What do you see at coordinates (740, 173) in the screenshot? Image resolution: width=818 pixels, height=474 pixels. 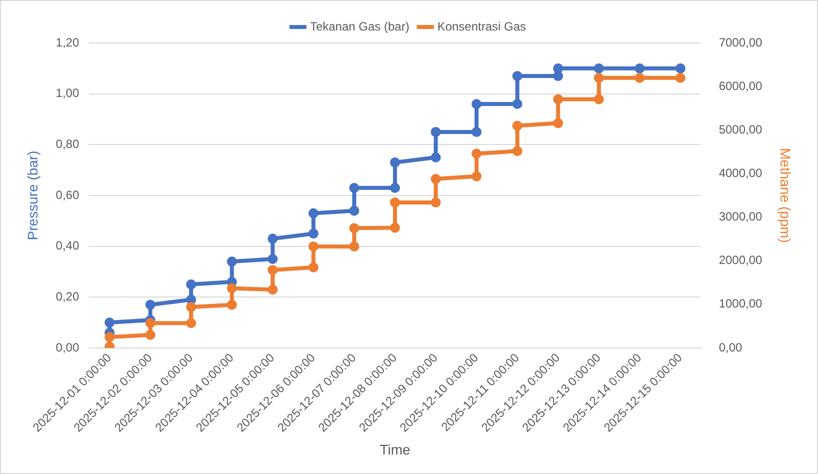 I see `y2-tick-label: 4000,00` at bounding box center [740, 173].